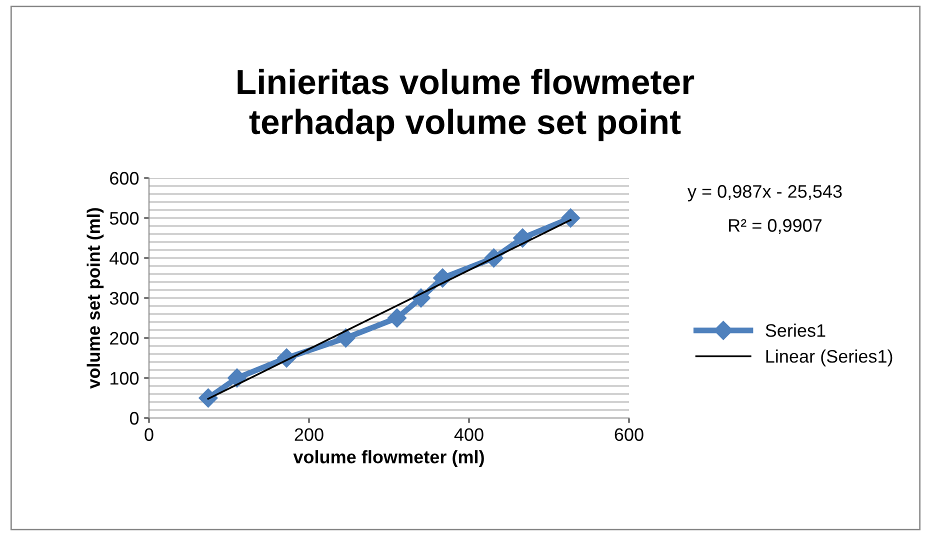 This screenshot has width=931, height=536. I want to click on x-tick-label: 200, so click(309, 434).